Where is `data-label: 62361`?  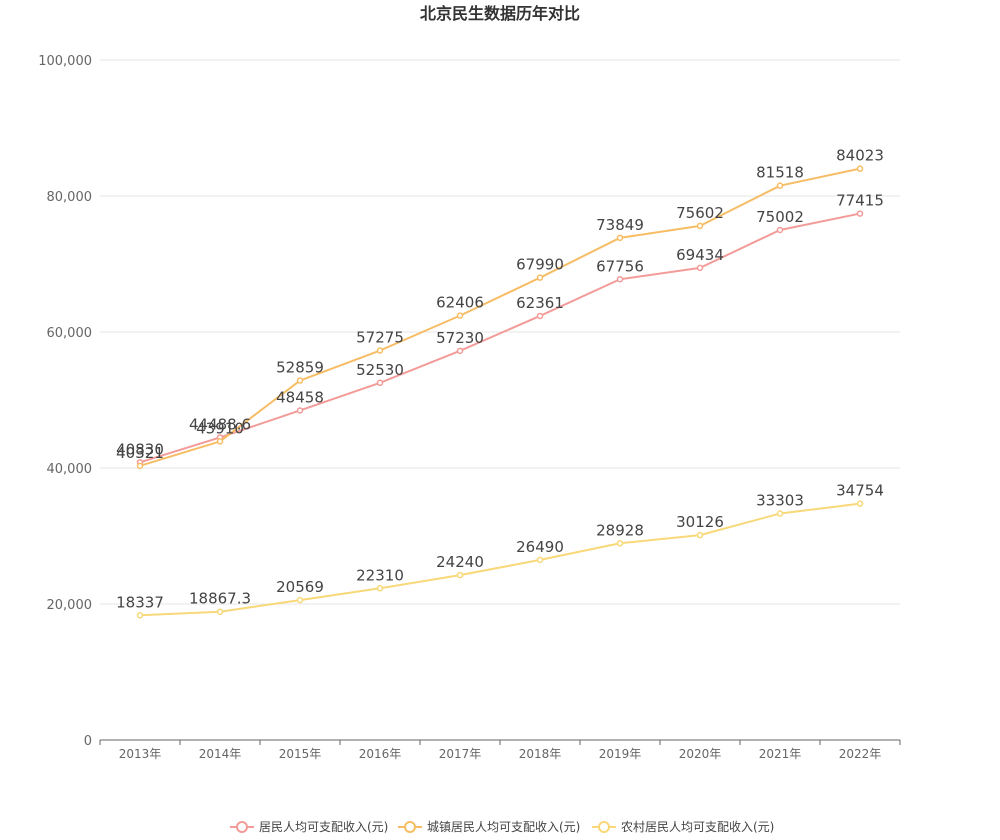
data-label: 62361 is located at coordinates (540, 303).